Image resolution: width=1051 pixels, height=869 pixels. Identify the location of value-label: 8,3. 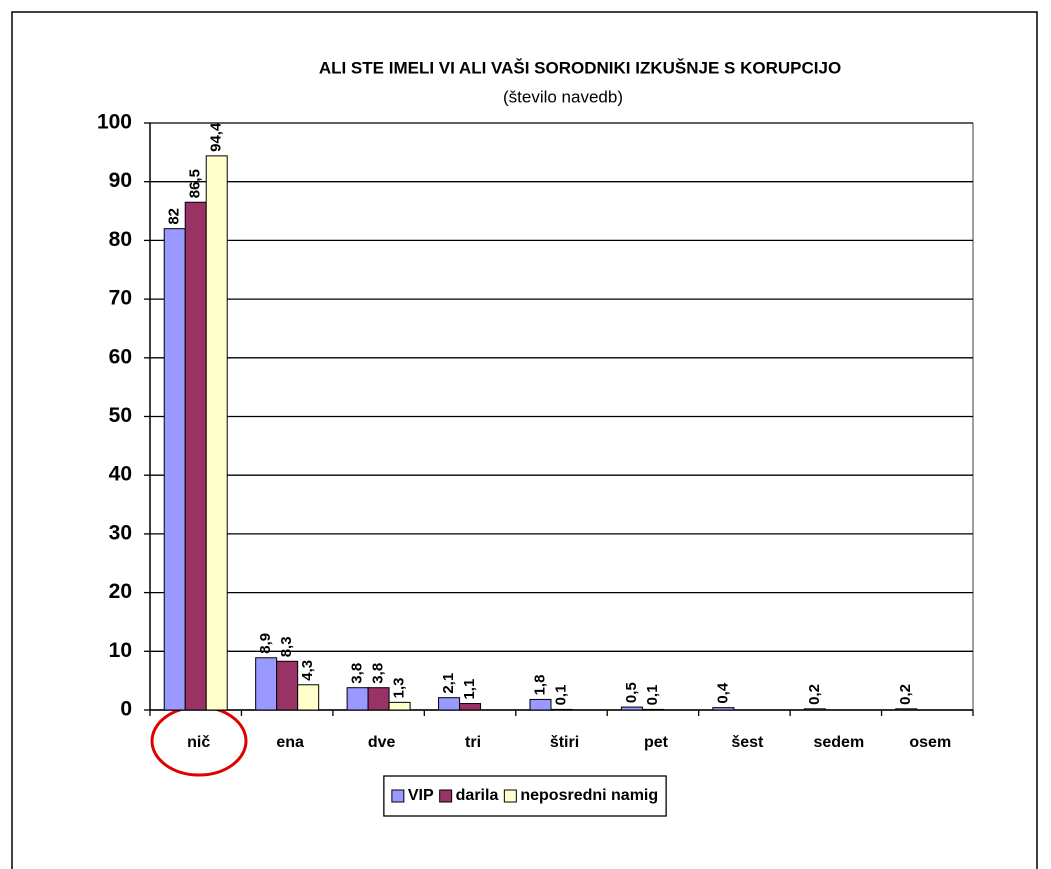
(286, 646).